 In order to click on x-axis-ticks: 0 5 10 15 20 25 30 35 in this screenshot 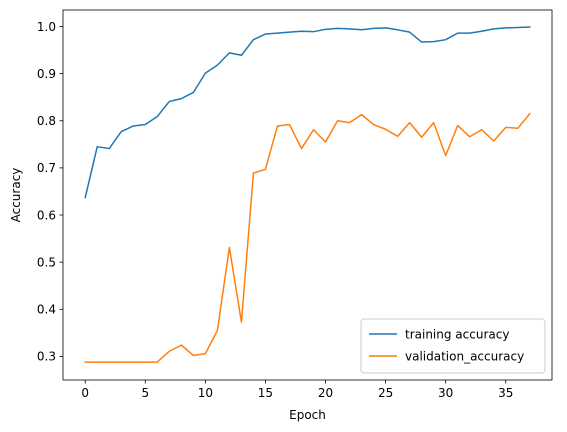, I will do `click(297, 390)`.